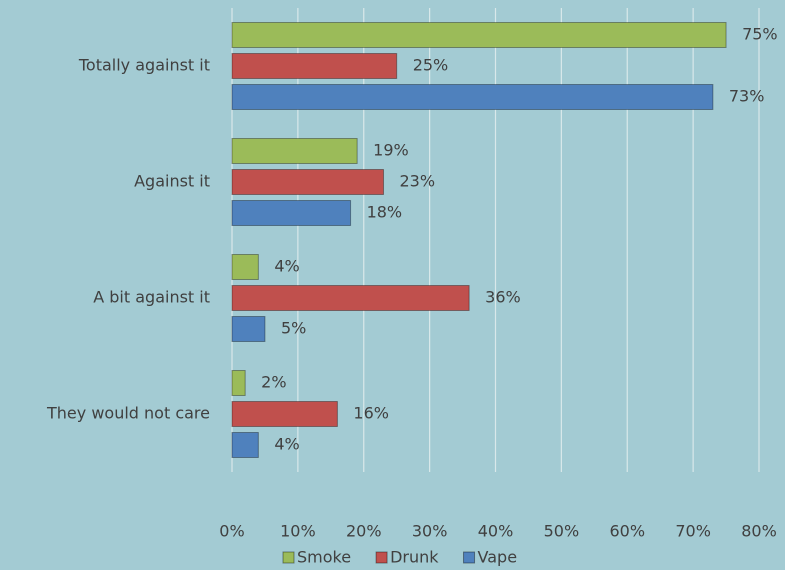 The height and width of the screenshot is (570, 785). What do you see at coordinates (385, 212) in the screenshot?
I see `value-label: 18%` at bounding box center [385, 212].